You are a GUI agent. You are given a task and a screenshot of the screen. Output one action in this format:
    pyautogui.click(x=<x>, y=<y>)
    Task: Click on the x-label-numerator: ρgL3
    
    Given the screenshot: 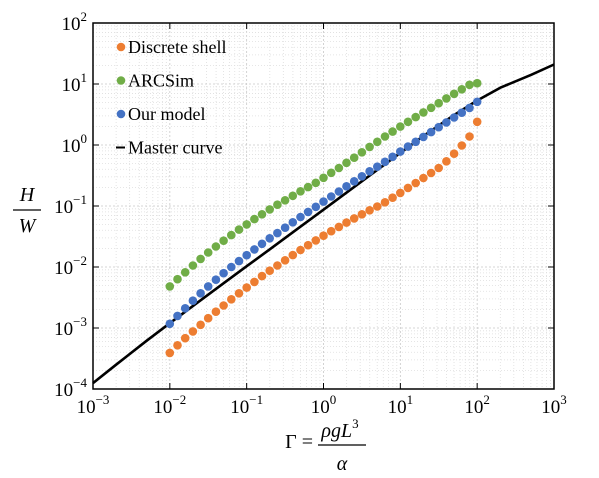 What is the action you would take?
    pyautogui.click(x=339, y=429)
    